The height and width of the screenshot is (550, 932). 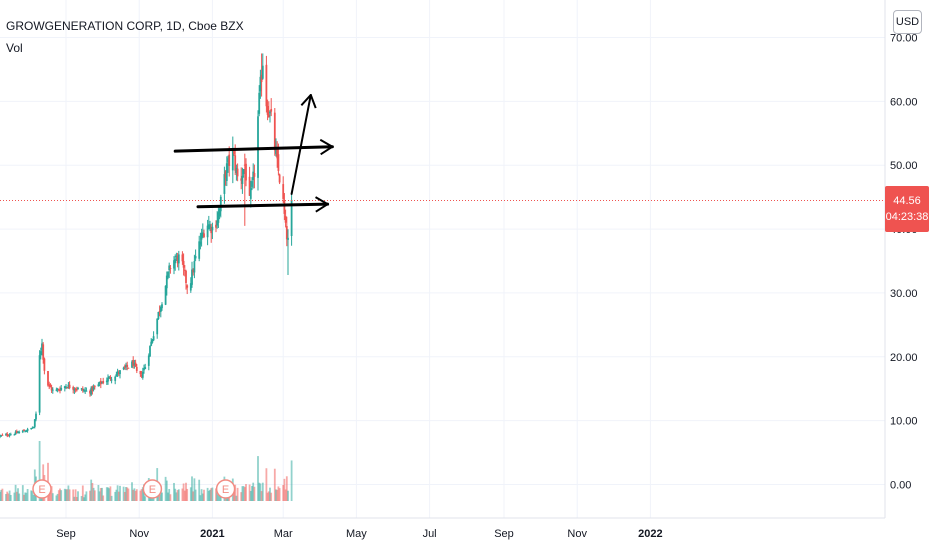 I want to click on y-tick-label: 10.00, so click(x=904, y=422).